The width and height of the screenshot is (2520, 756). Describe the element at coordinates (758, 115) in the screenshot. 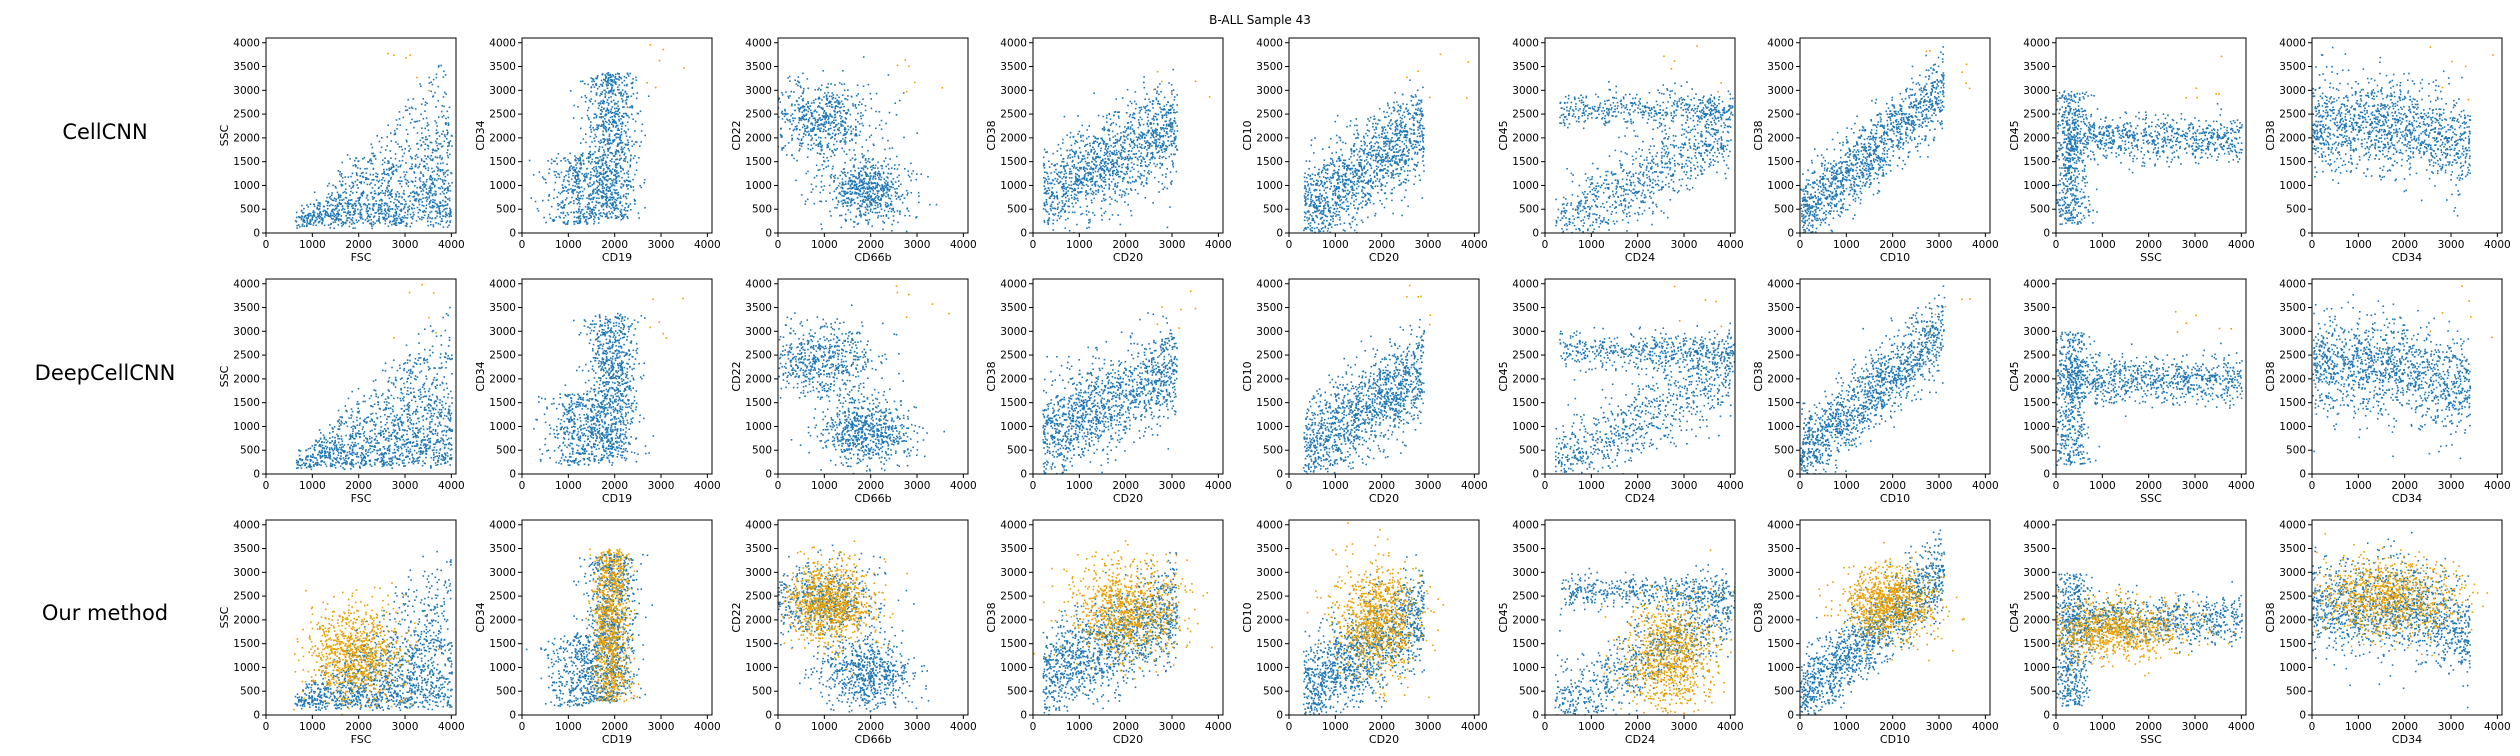

I see `y-tick-label: 2500` at that location.